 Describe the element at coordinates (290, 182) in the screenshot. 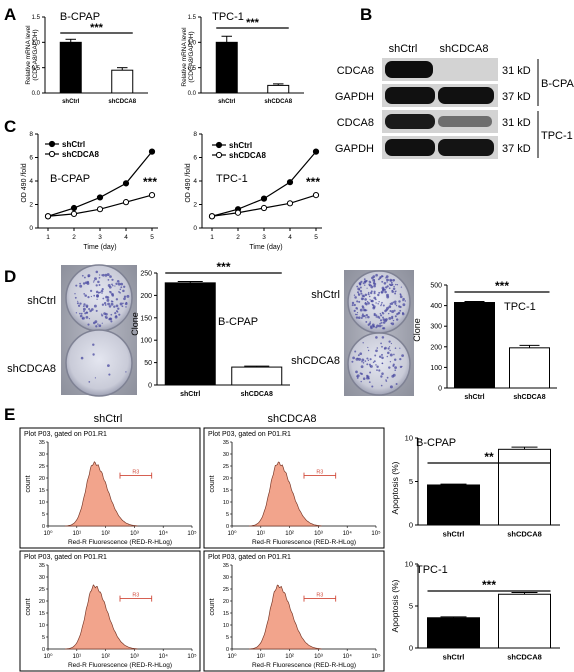

I see `point-shctrl` at that location.